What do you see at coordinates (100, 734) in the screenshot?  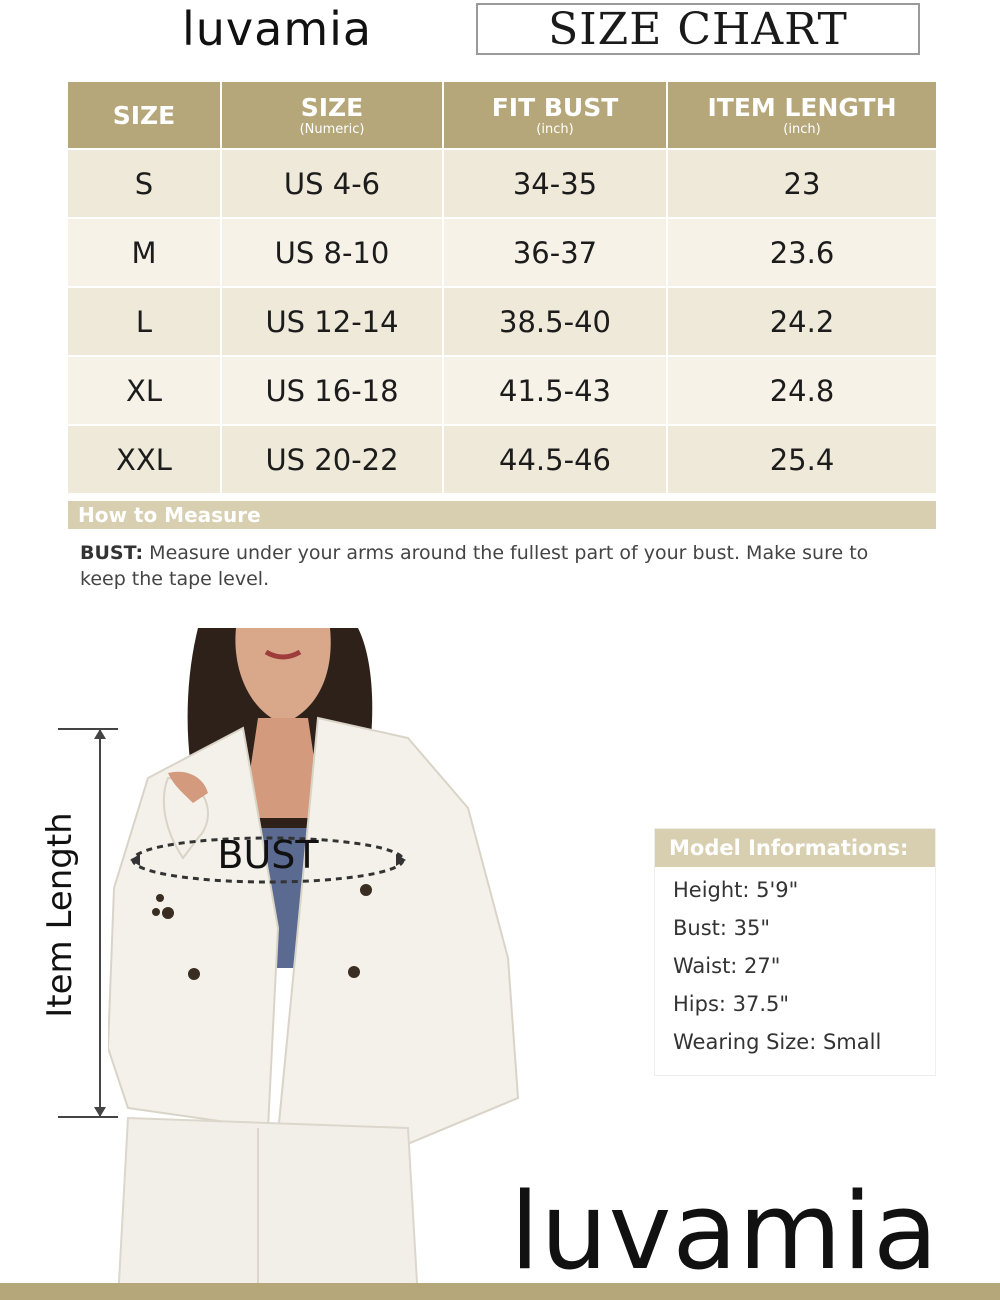 I see `item-length-arrow-top` at bounding box center [100, 734].